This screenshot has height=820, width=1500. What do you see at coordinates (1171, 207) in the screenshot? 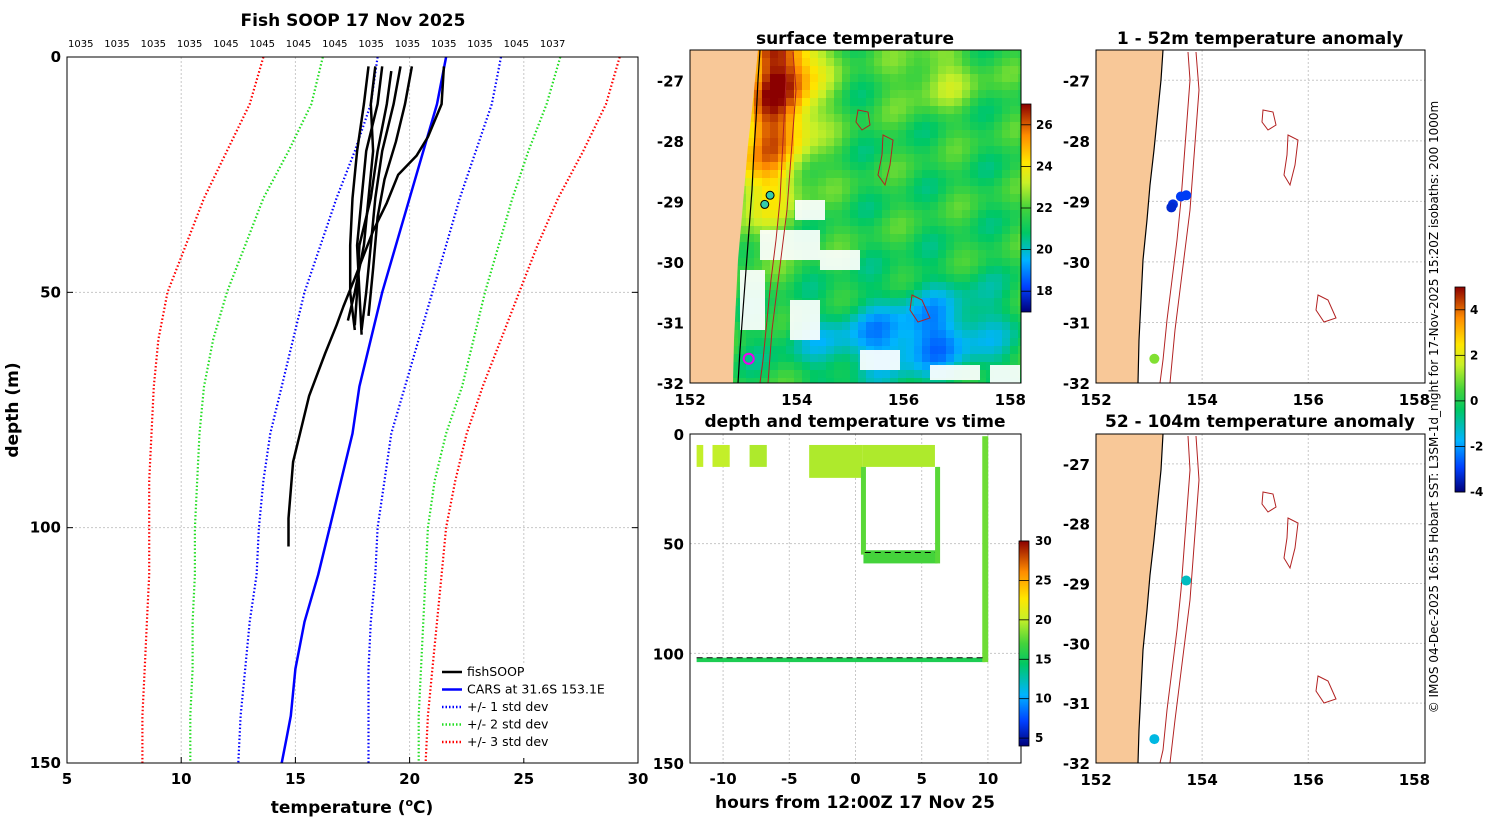
I see `anomaly1-point` at bounding box center [1171, 207].